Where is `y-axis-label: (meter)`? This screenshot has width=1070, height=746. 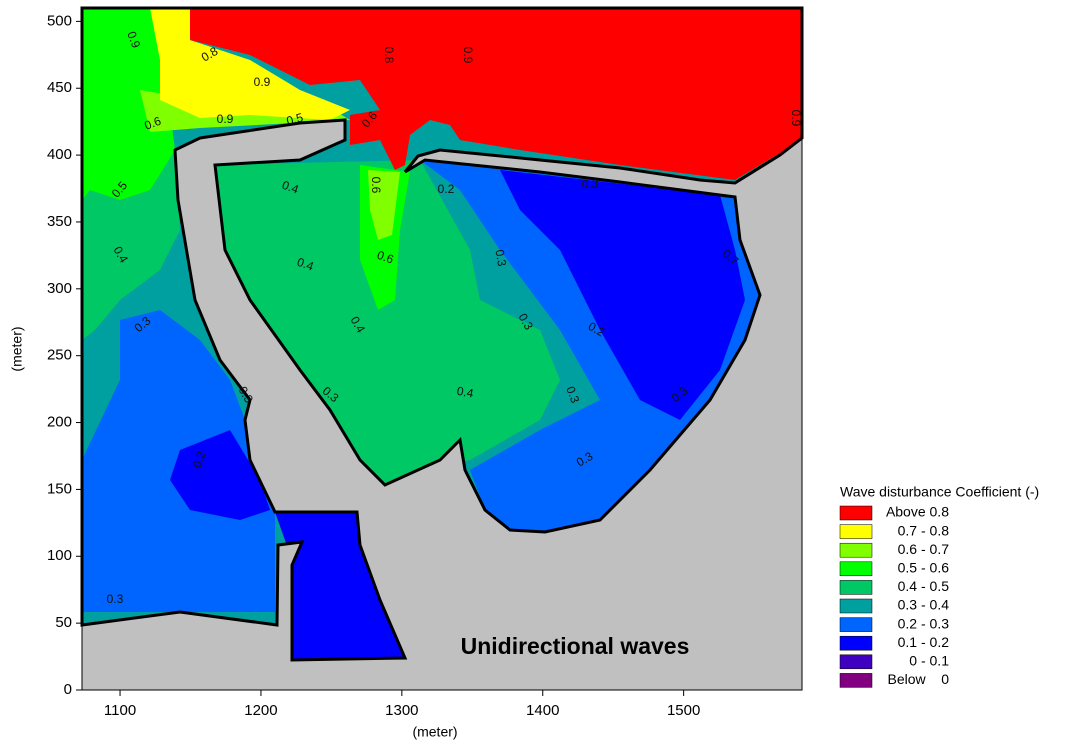 y-axis-label: (meter) is located at coordinates (17, 348).